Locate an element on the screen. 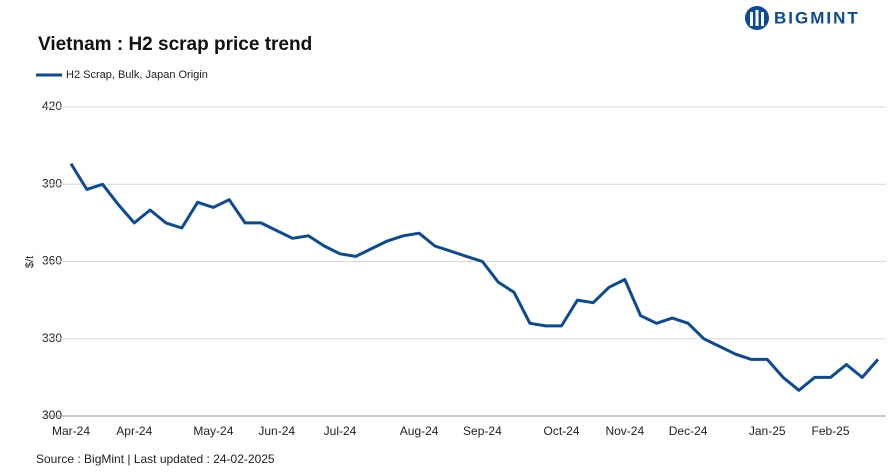  y-axis-label: $/t is located at coordinates (30, 262).